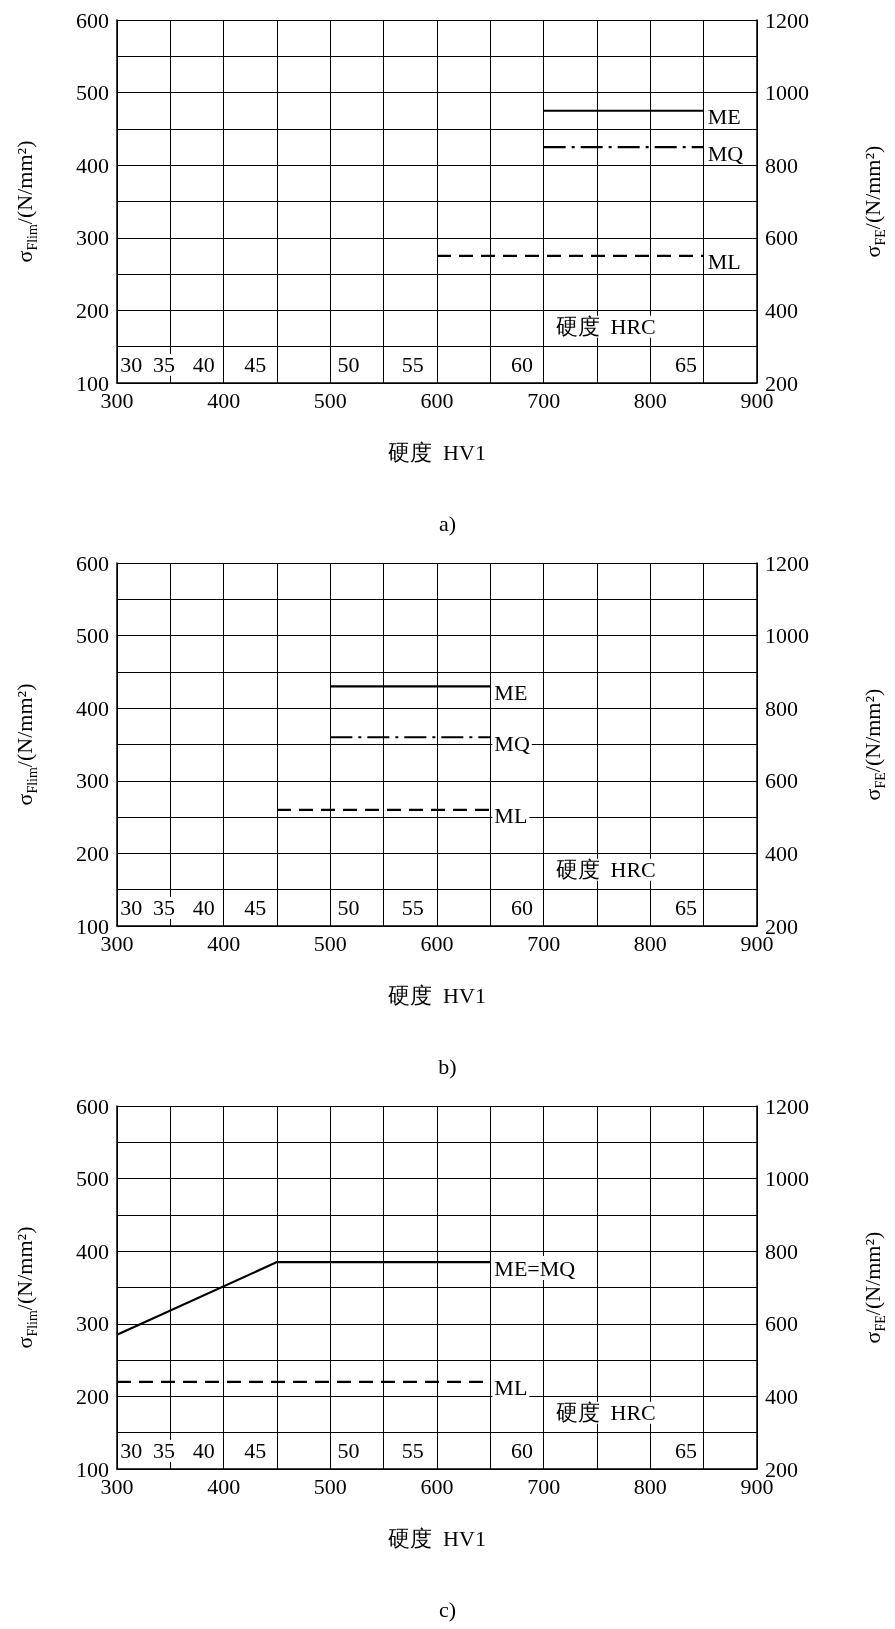  I want to click on text: c), so click(447, 1609).